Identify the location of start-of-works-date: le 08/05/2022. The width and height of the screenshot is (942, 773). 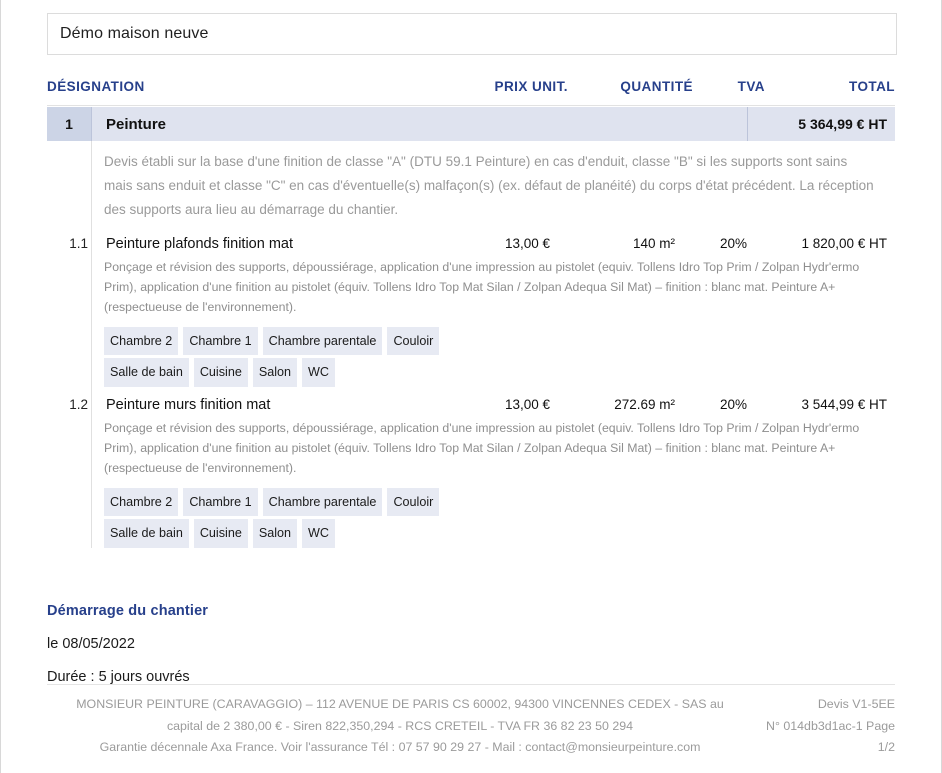
(91, 644).